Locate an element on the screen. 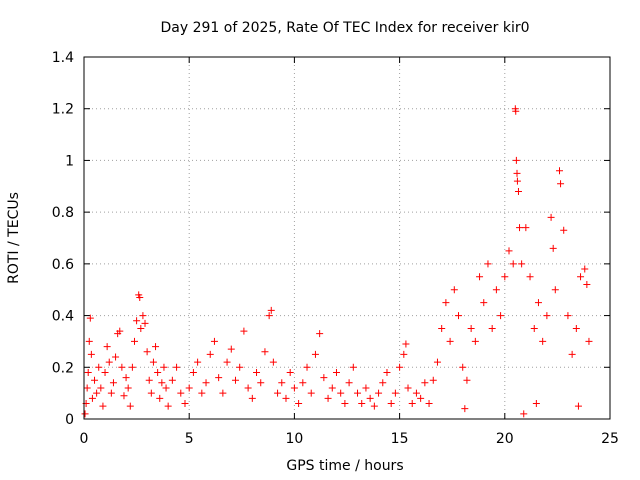 The width and height of the screenshot is (640, 480). y-axis-label: ROTI / TECUs is located at coordinates (14, 238).